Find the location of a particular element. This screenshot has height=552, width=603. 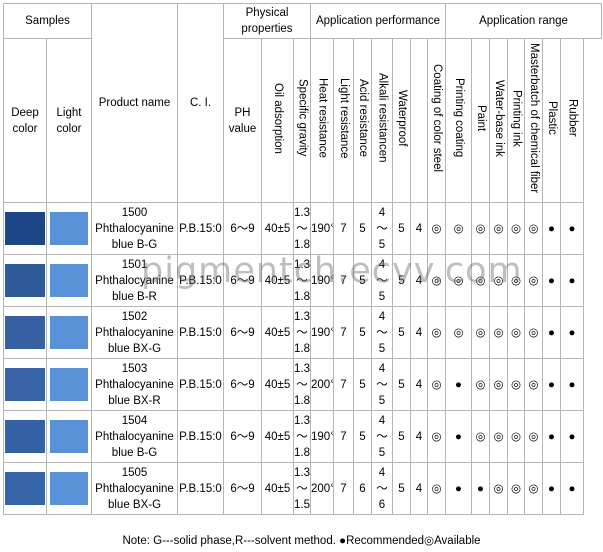

group-samples: Samples is located at coordinates (47, 21).